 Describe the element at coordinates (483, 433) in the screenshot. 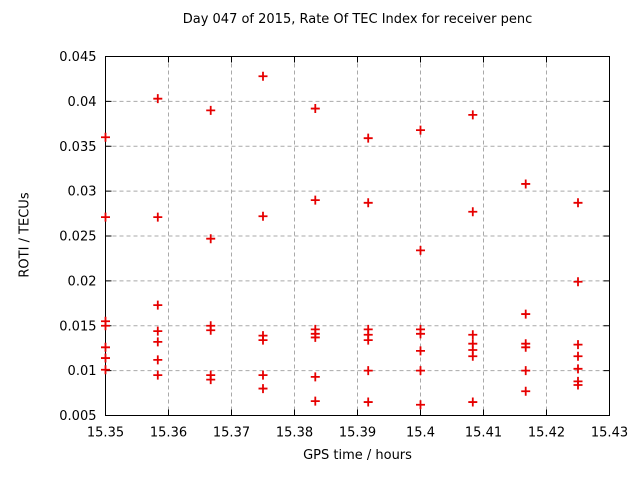

I see `x-tick-label: 15.41` at that location.